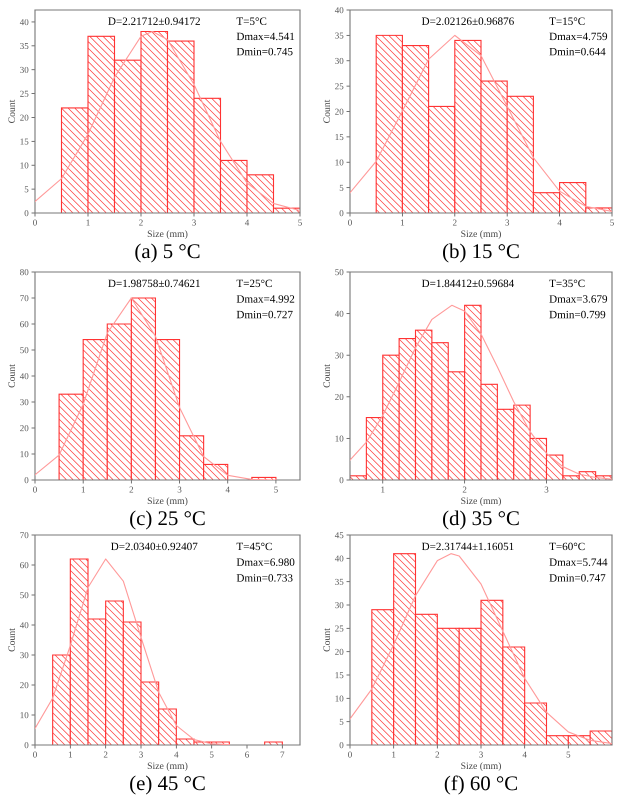 Image resolution: width=617 pixels, height=798 pixels. What do you see at coordinates (468, 546) in the screenshot?
I see `annotation: D=2.31744±1.16051` at bounding box center [468, 546].